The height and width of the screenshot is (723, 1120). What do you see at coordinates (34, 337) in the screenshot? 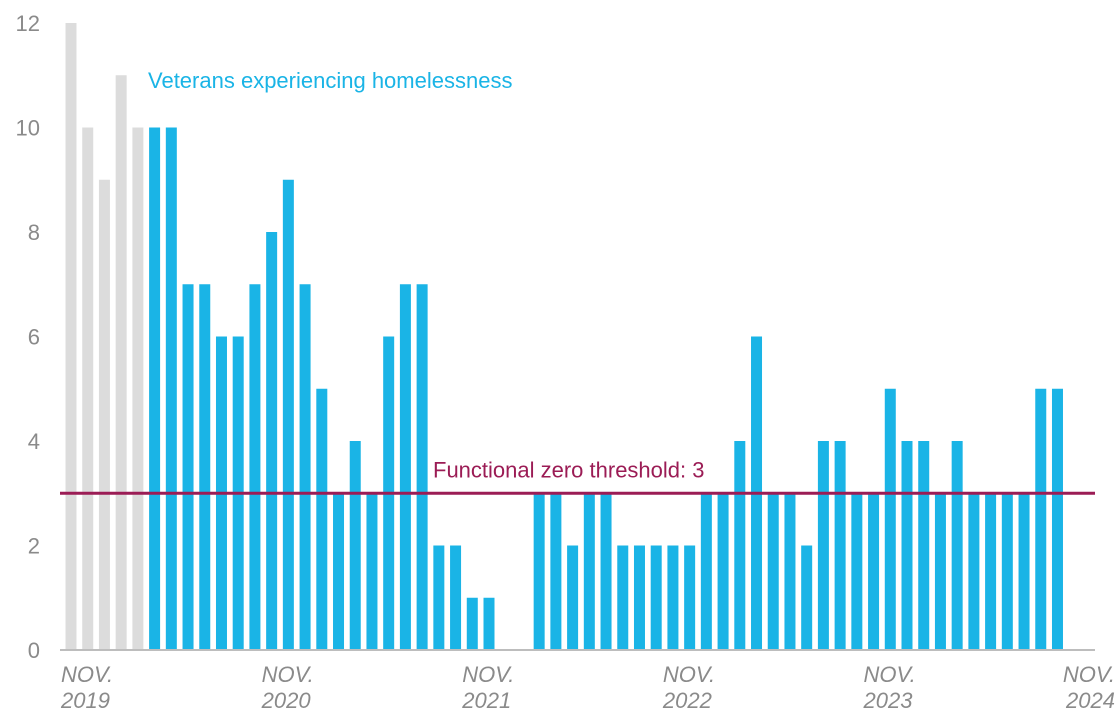
I see `y-tick-label: 6` at bounding box center [34, 337].